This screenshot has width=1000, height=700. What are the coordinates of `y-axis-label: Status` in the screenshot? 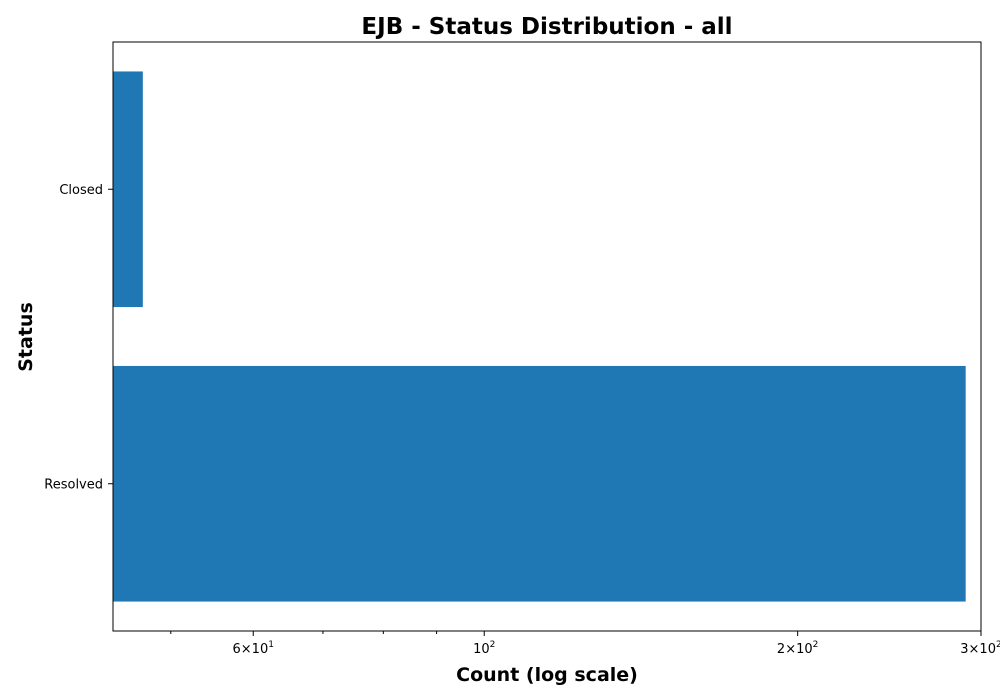 It's located at (26, 337).